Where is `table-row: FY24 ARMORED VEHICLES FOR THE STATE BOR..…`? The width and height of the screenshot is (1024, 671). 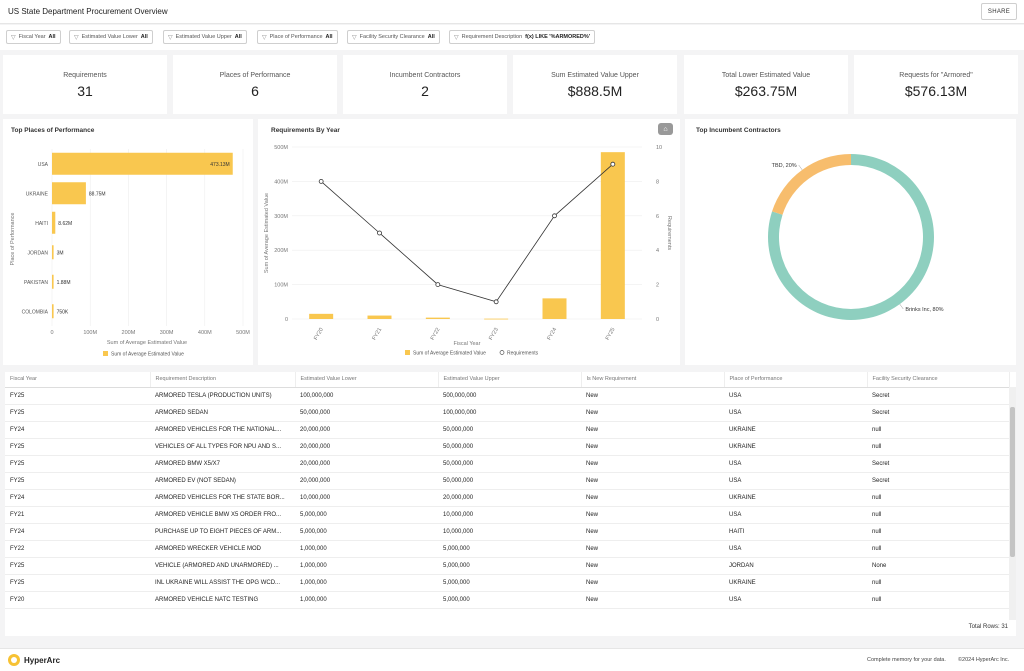
table-row: FY24 ARMORED VEHICLES FOR THE STATE BOR..… is located at coordinates (507, 498).